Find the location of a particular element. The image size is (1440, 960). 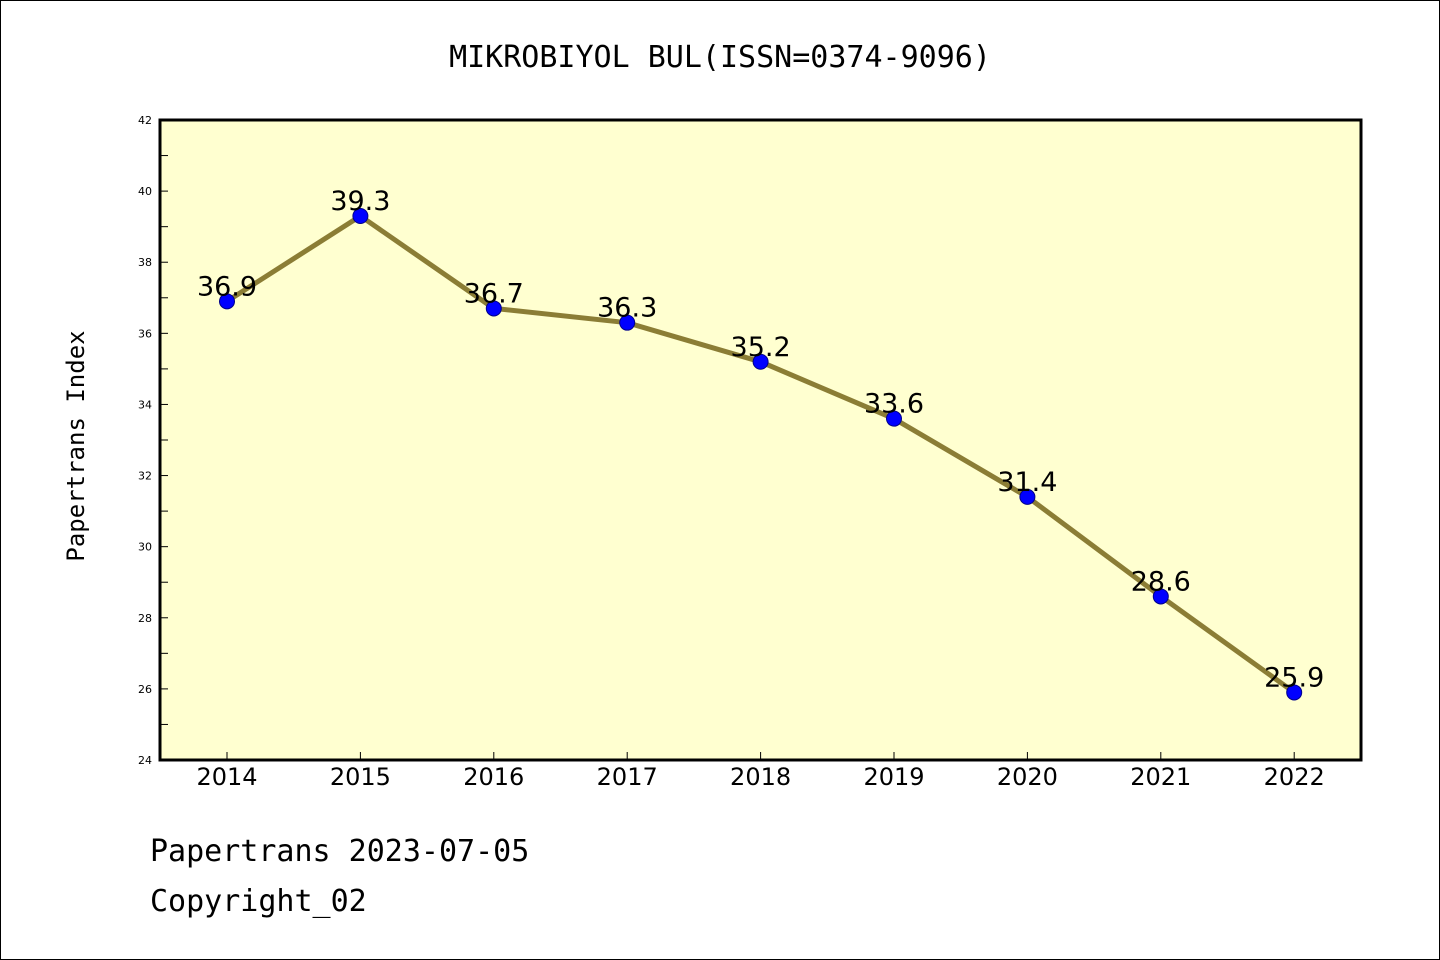

data-point-2021 is located at coordinates (1160, 596).